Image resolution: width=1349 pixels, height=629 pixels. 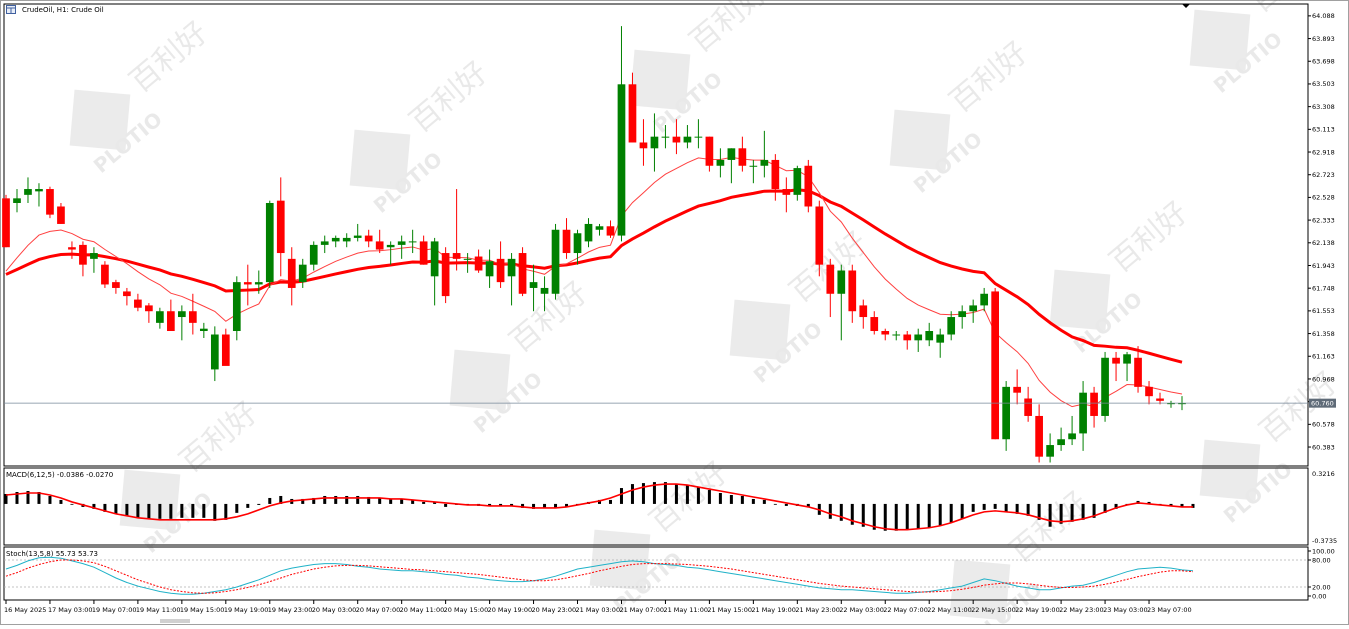 I want to click on scroll-thumb, so click(x=175, y=621).